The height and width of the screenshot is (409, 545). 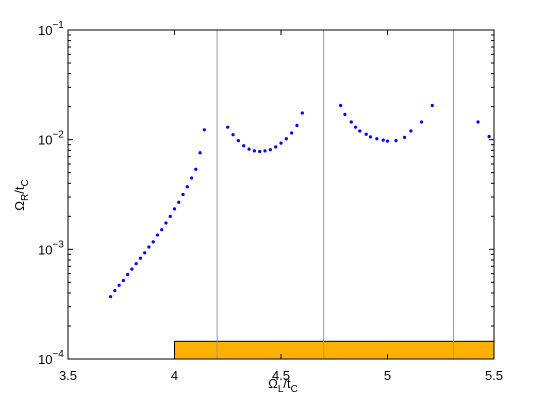 I want to click on y-tick-exponent: −2, so click(x=58, y=135).